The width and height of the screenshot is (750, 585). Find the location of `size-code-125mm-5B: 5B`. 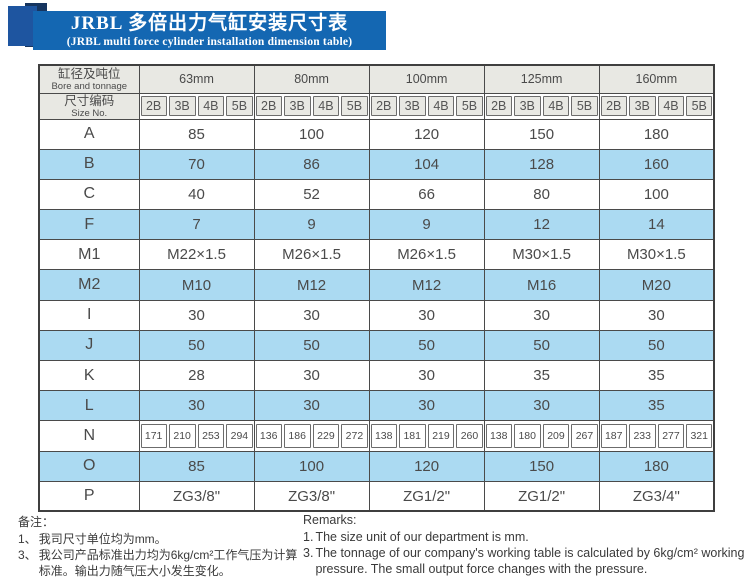

size-code-125mm-5B: 5B is located at coordinates (585, 106).